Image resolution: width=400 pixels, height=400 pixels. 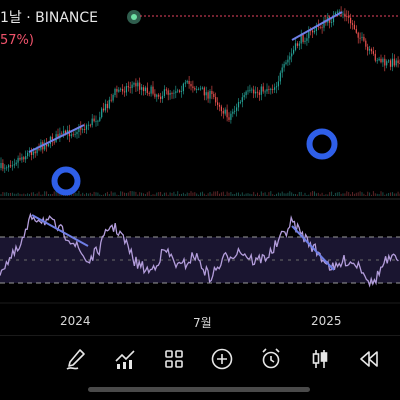 What do you see at coordinates (60, 230) in the screenshot?
I see `trendline-rsi-left` at bounding box center [60, 230].